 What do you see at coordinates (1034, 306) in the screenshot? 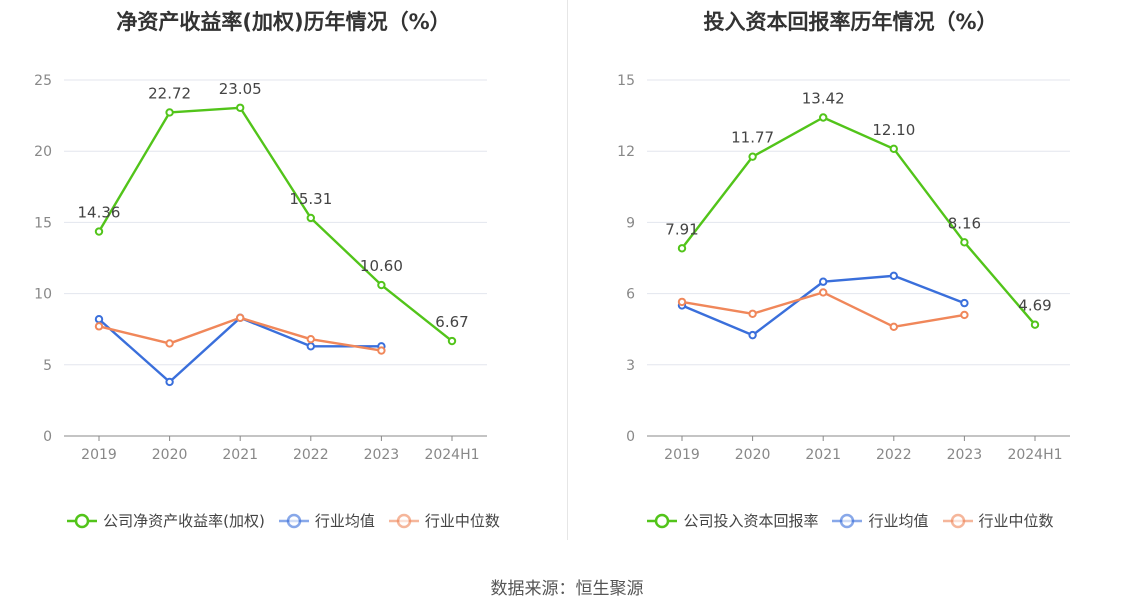
I see `data-label: 4.69` at bounding box center [1034, 306].